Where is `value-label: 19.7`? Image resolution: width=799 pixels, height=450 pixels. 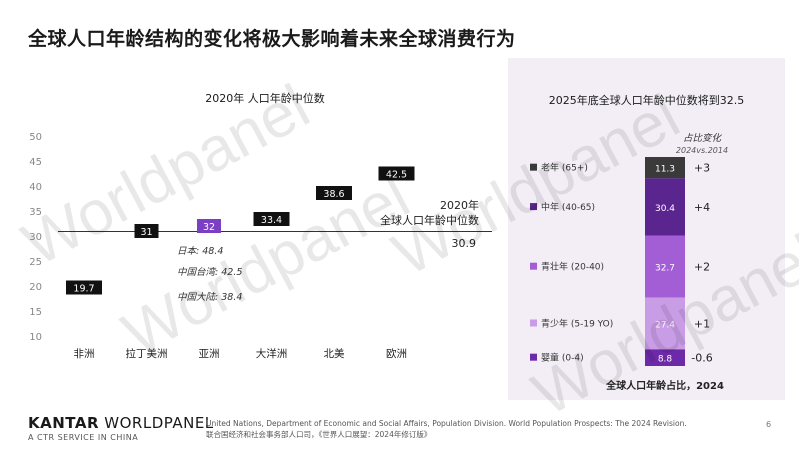
value-label: 19.7 is located at coordinates (83, 289).